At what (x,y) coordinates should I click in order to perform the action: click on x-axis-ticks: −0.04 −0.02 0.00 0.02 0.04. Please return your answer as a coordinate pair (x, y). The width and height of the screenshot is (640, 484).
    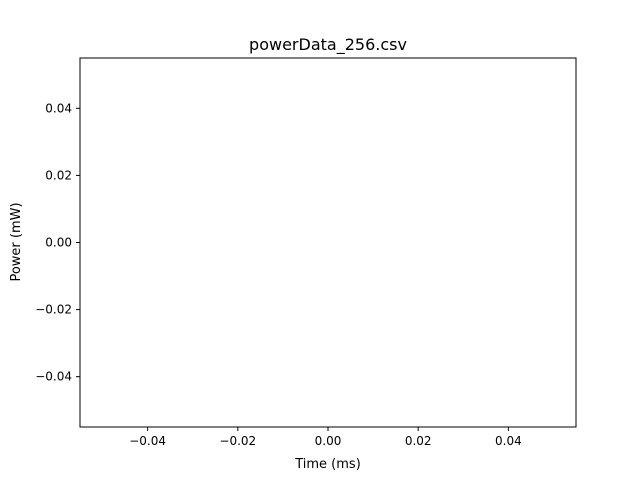
    Looking at the image, I should click on (325, 437).